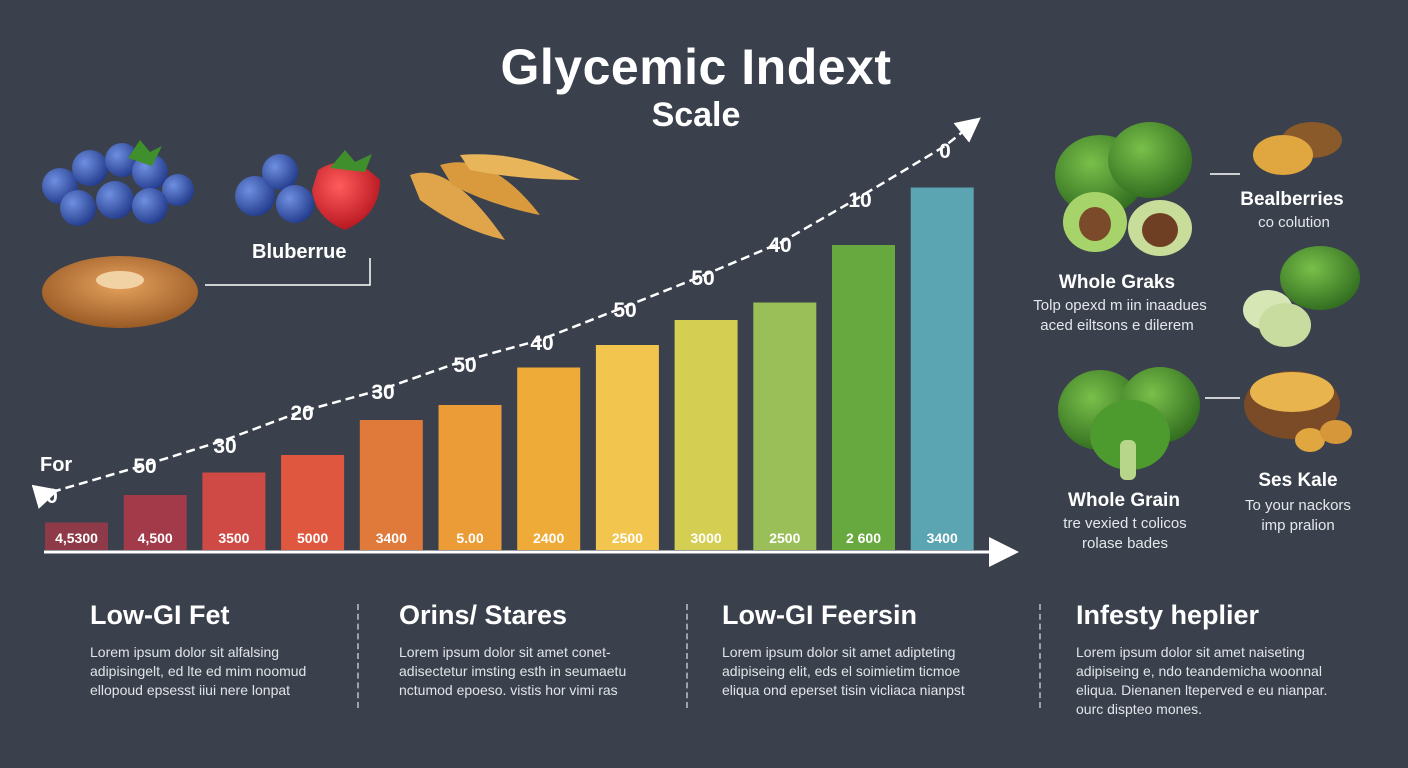  Describe the element at coordinates (945, 151) in the screenshot. I see `trend-label-12: 0` at that location.